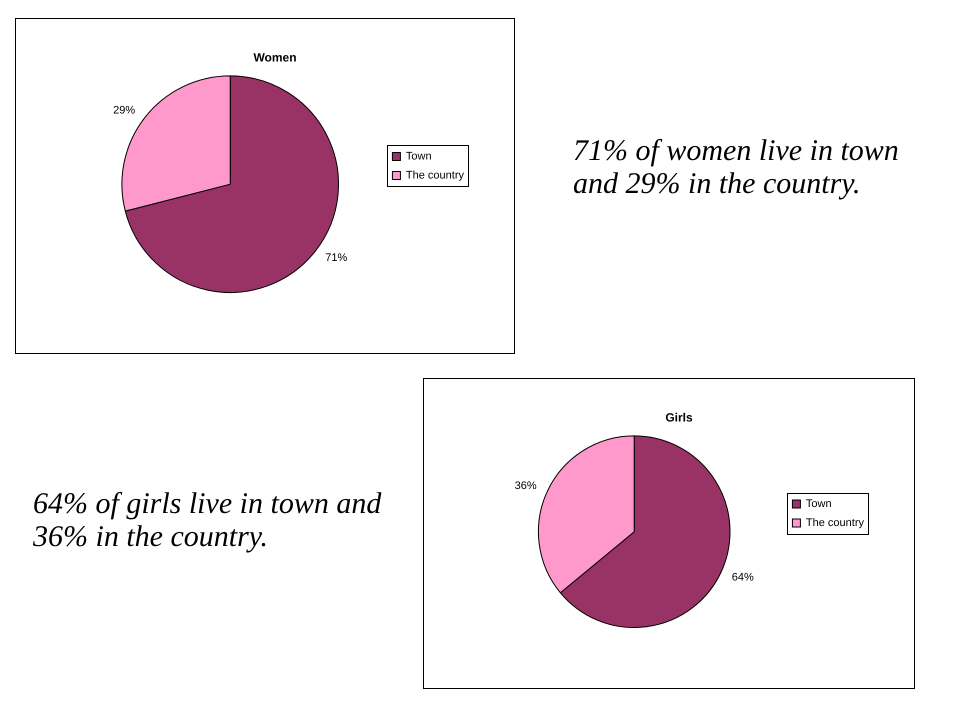  What do you see at coordinates (736, 167) in the screenshot?
I see `text: 71% of women live in town and 29% in the country.` at bounding box center [736, 167].